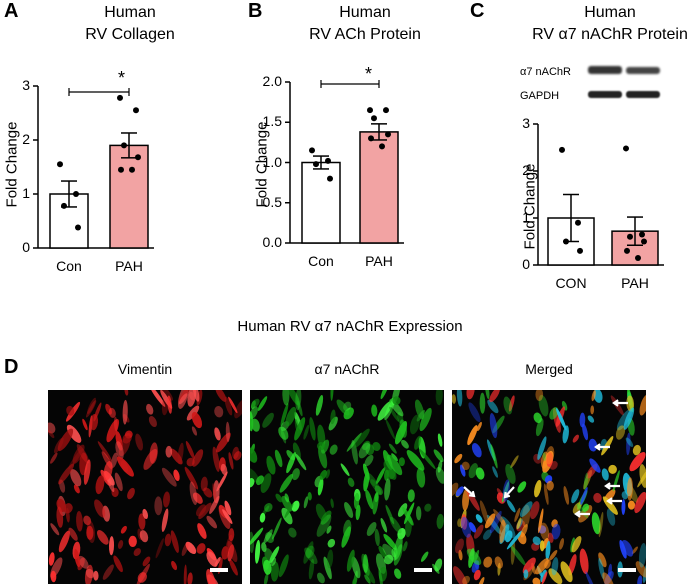 The image size is (700, 585). I want to click on blot-band-gapdh-con, so click(605, 94).